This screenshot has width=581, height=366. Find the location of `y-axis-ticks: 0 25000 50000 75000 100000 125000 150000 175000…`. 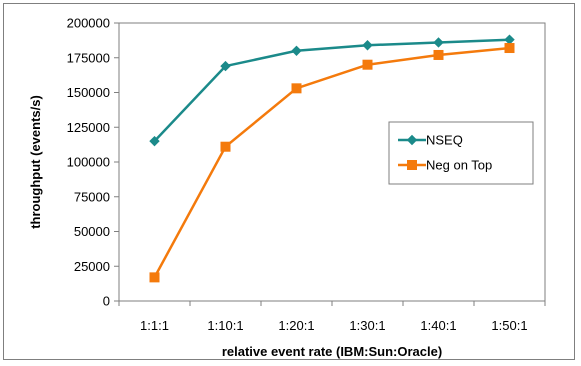

y-axis-ticks: 0 25000 50000 75000 100000 125000 150000 175000… is located at coordinates (93, 162).